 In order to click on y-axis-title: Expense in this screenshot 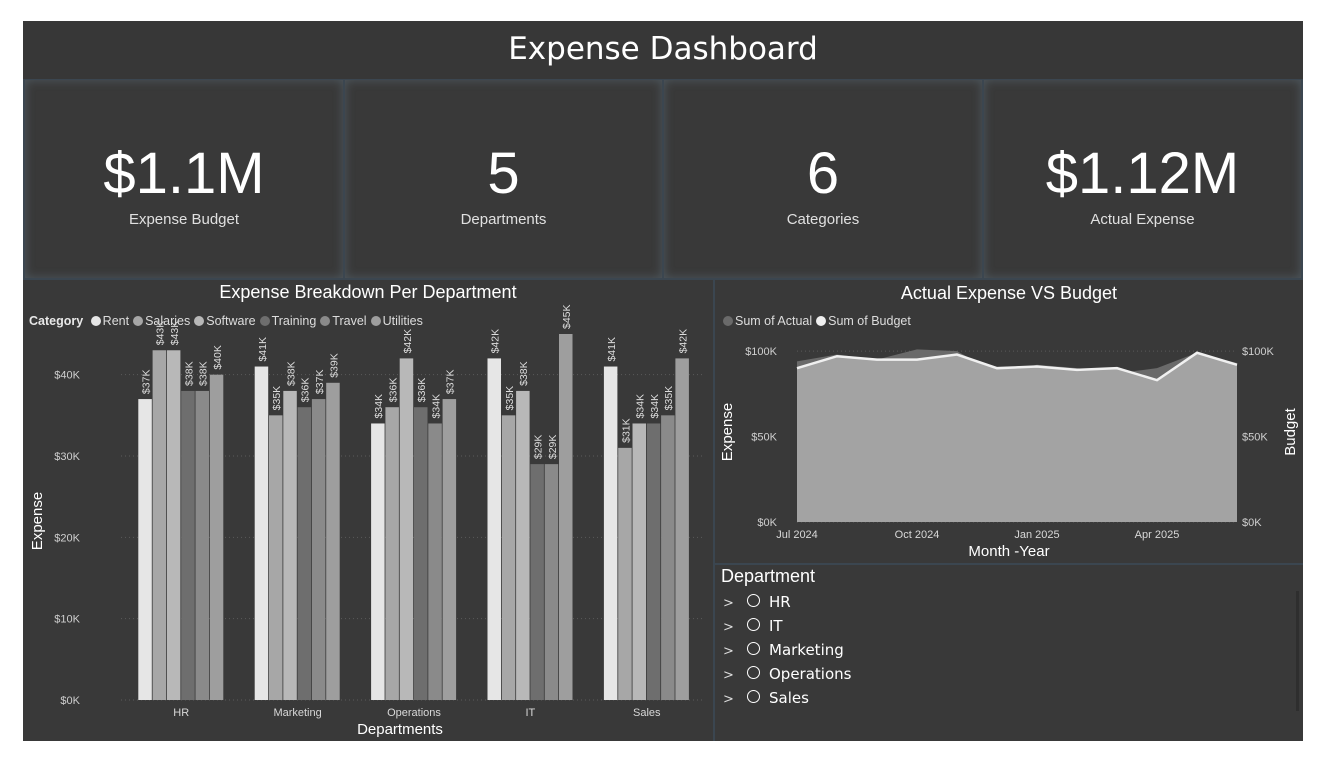, I will do `click(727, 432)`.